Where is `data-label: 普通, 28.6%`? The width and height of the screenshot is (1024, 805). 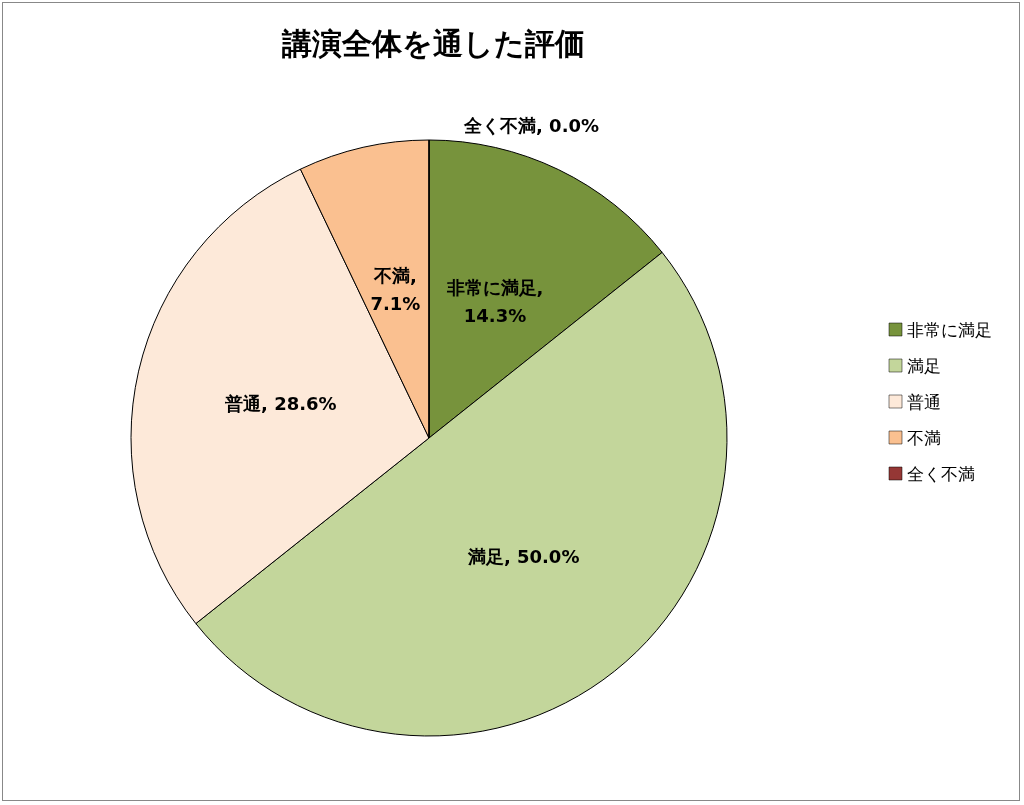 data-label: 普通, 28.6% is located at coordinates (280, 404).